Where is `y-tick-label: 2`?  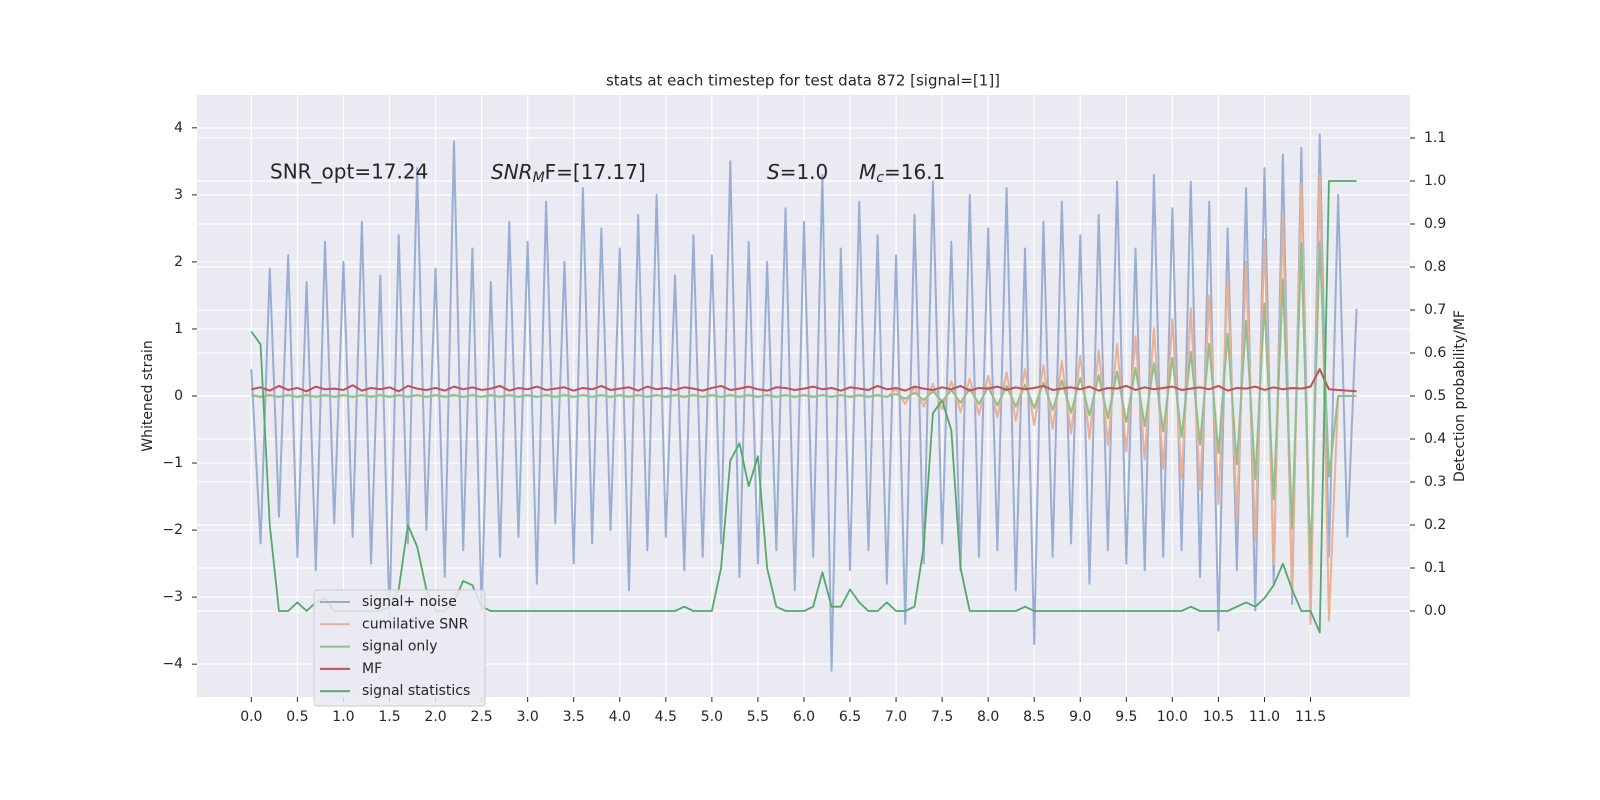
y-tick-label: 2 is located at coordinates (178, 262).